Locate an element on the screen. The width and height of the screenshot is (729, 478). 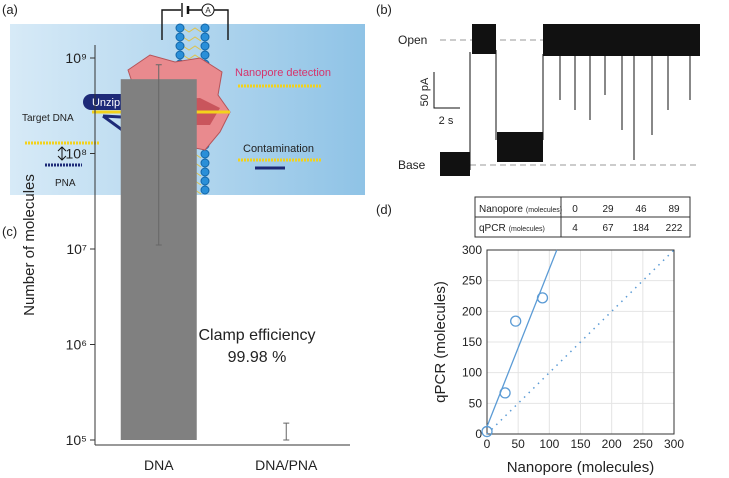
y-tick-label: 200 is located at coordinates (472, 311).